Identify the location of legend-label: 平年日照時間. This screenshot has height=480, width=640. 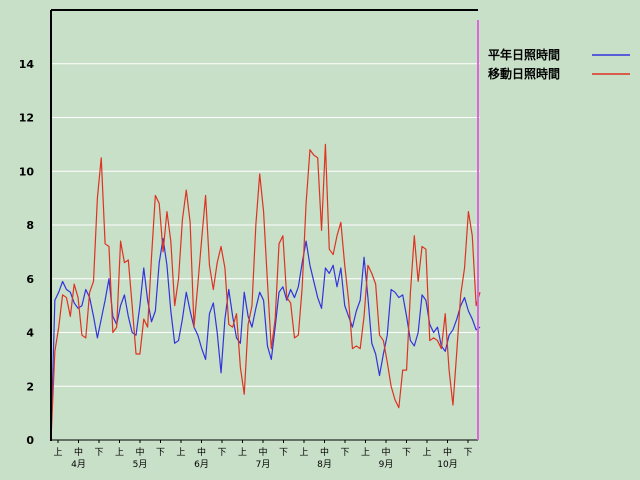
(524, 54).